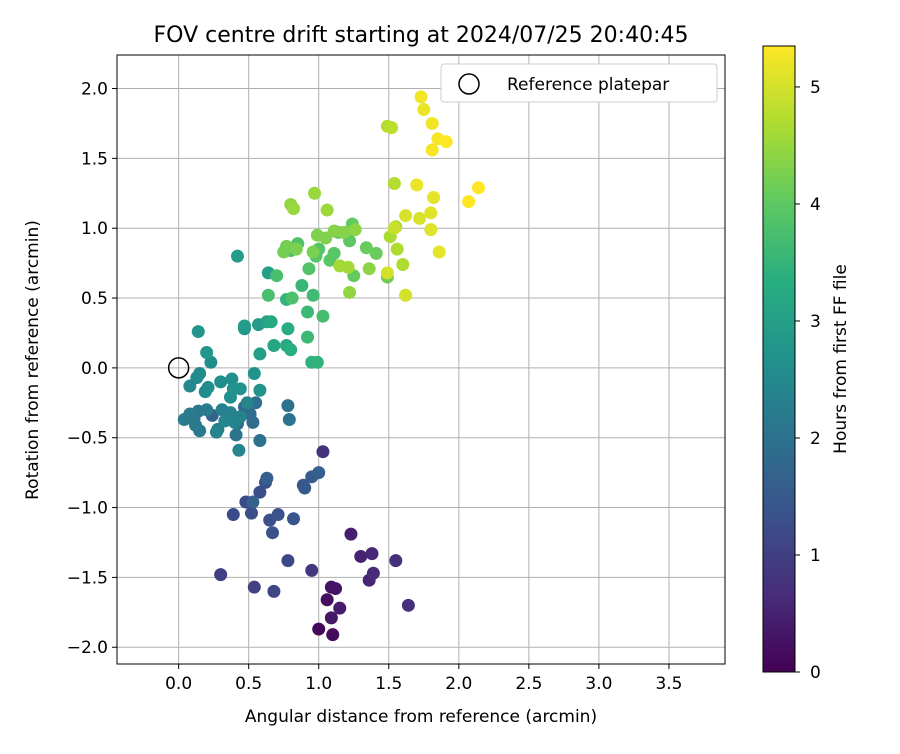 The width and height of the screenshot is (900, 754). Describe the element at coordinates (87, 648) in the screenshot. I see `y-tick-label: −2.0` at that location.